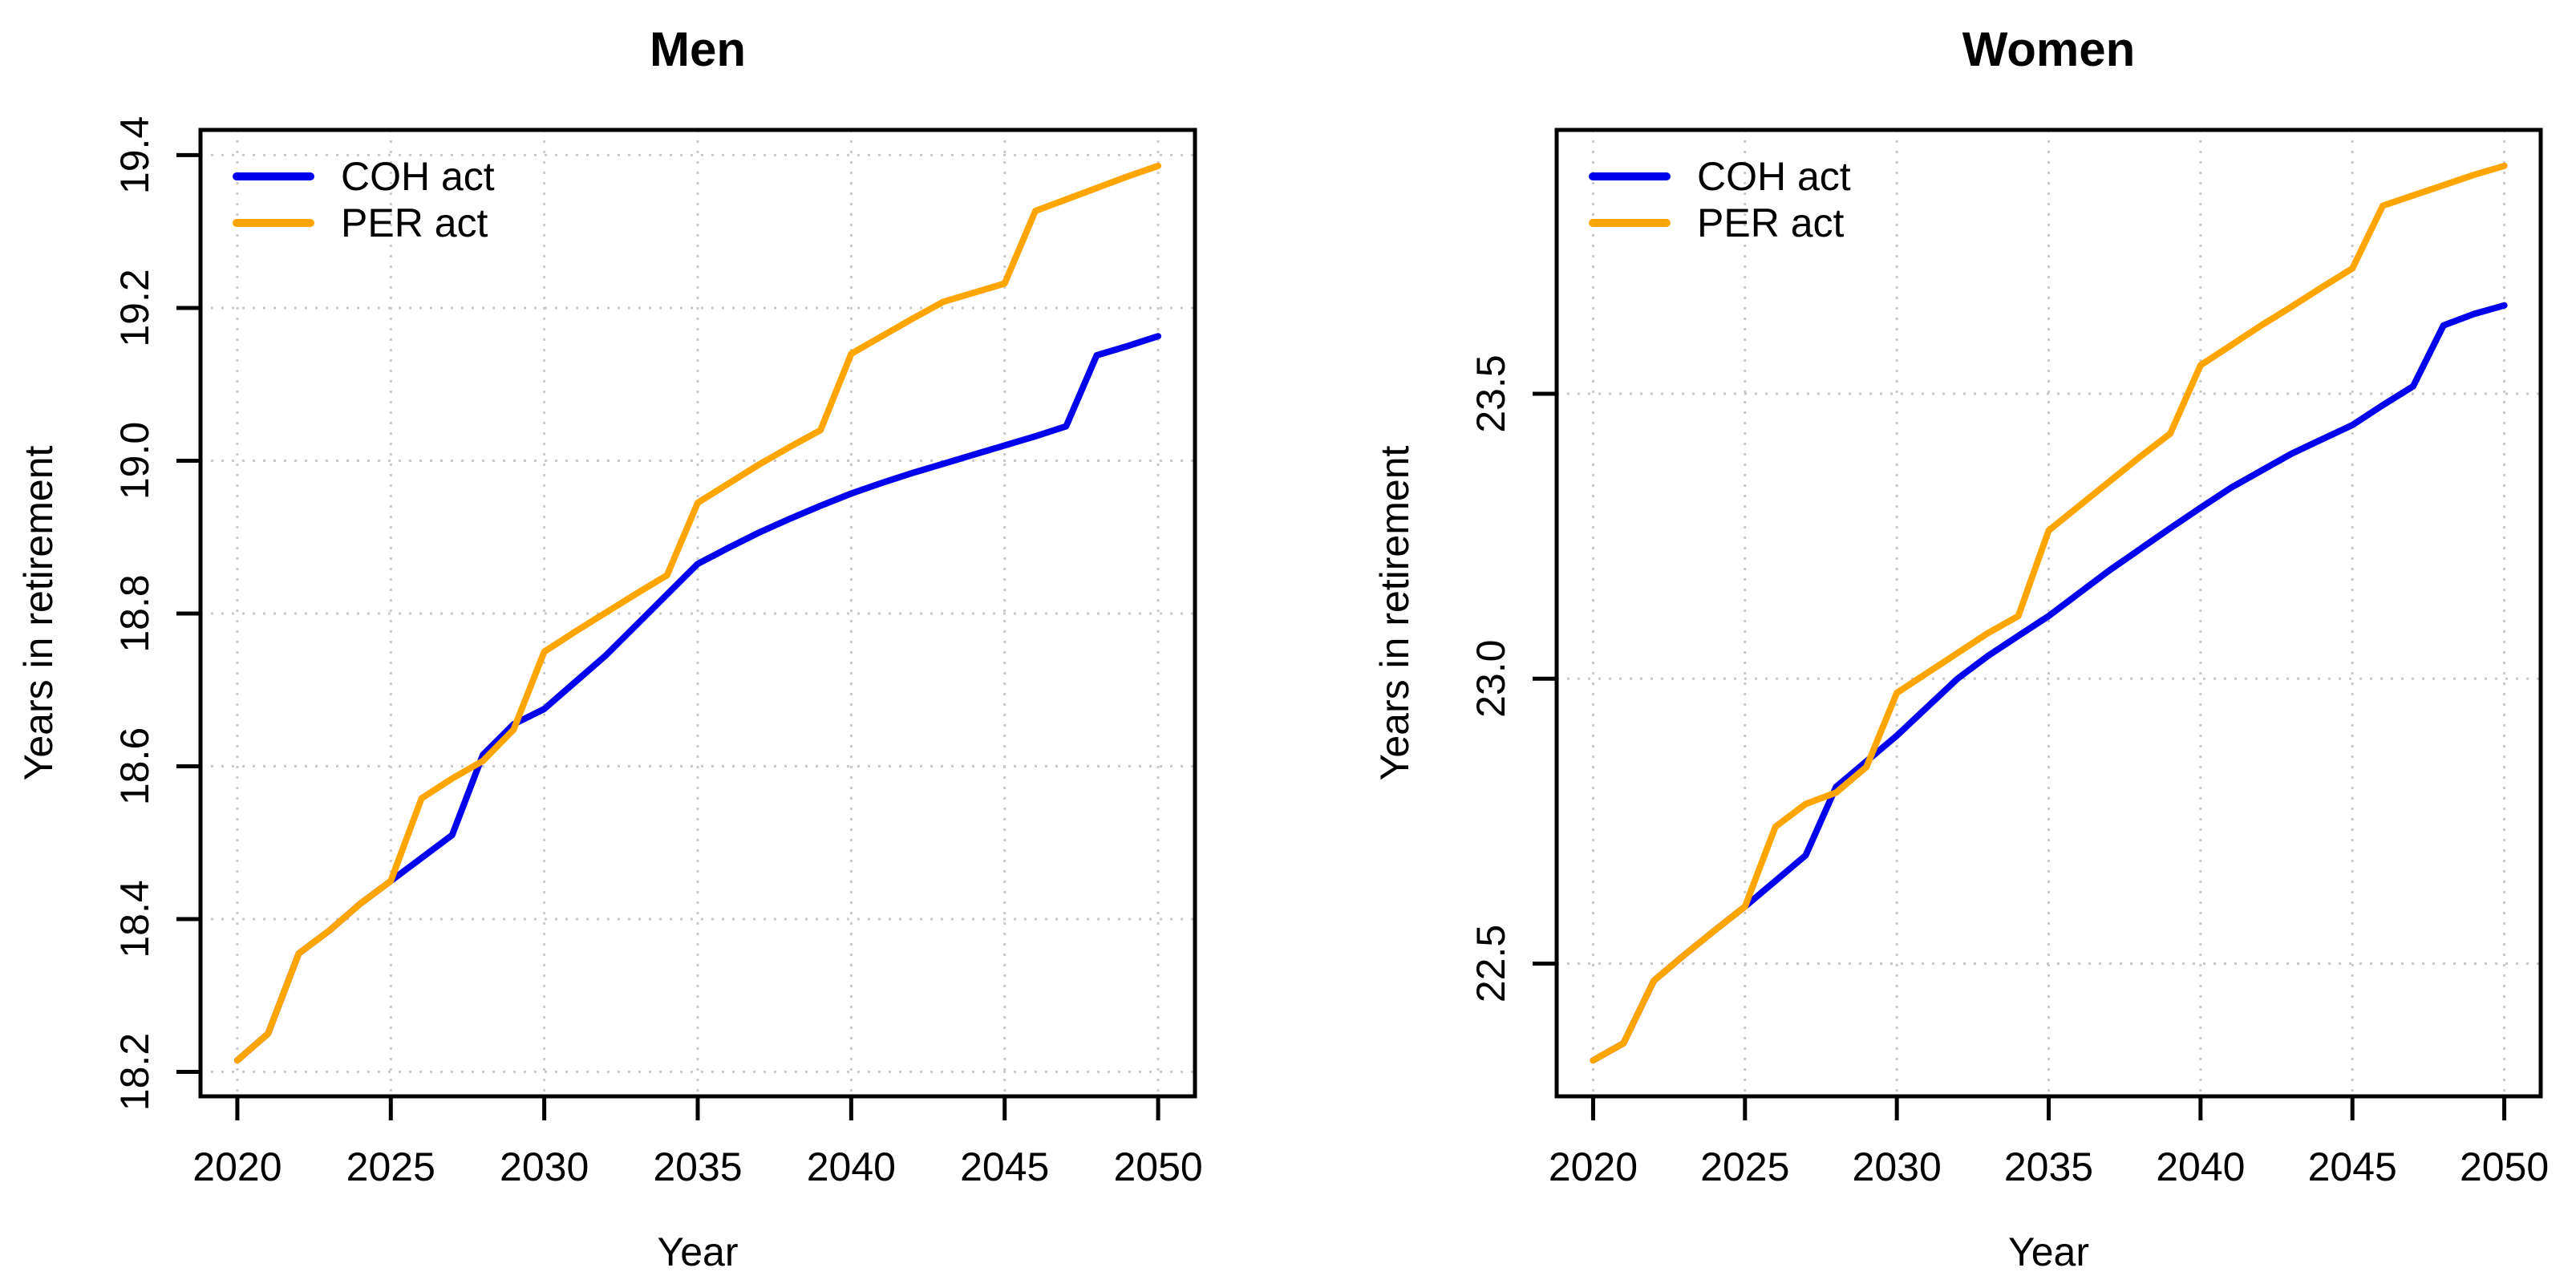  What do you see at coordinates (134, 461) in the screenshot?
I see `y-tick-label: 19.0` at bounding box center [134, 461].